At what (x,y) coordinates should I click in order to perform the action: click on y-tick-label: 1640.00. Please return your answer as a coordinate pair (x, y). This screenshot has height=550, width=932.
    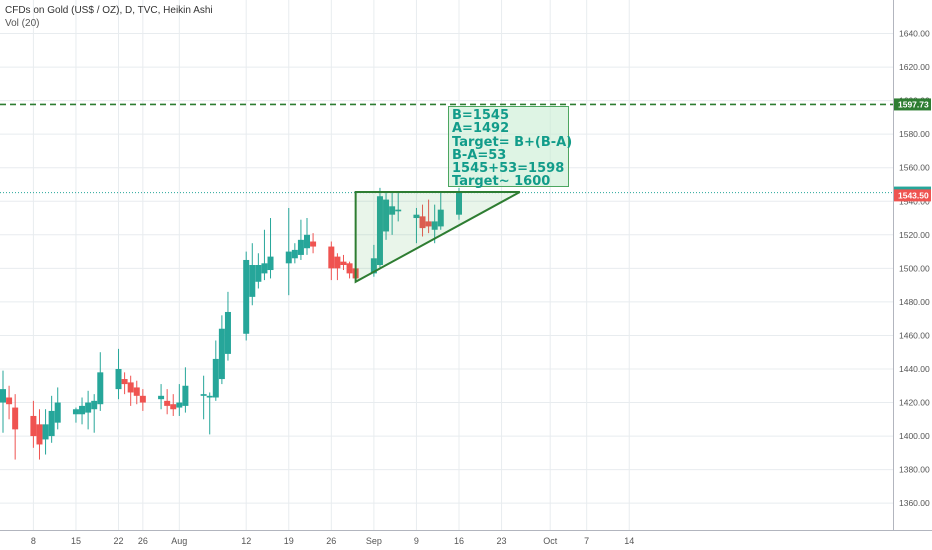
    Looking at the image, I should click on (914, 34).